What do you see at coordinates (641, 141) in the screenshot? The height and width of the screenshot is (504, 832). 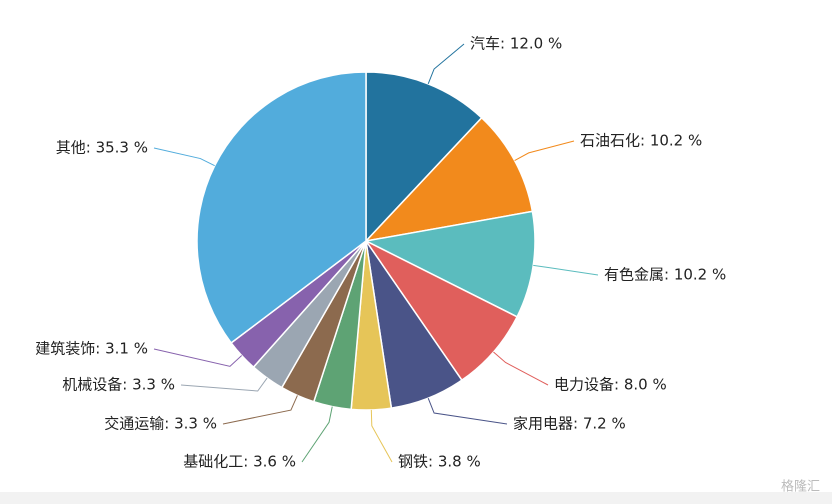 I see `data-label: 石油石化: 10.2 %` at bounding box center [641, 141].